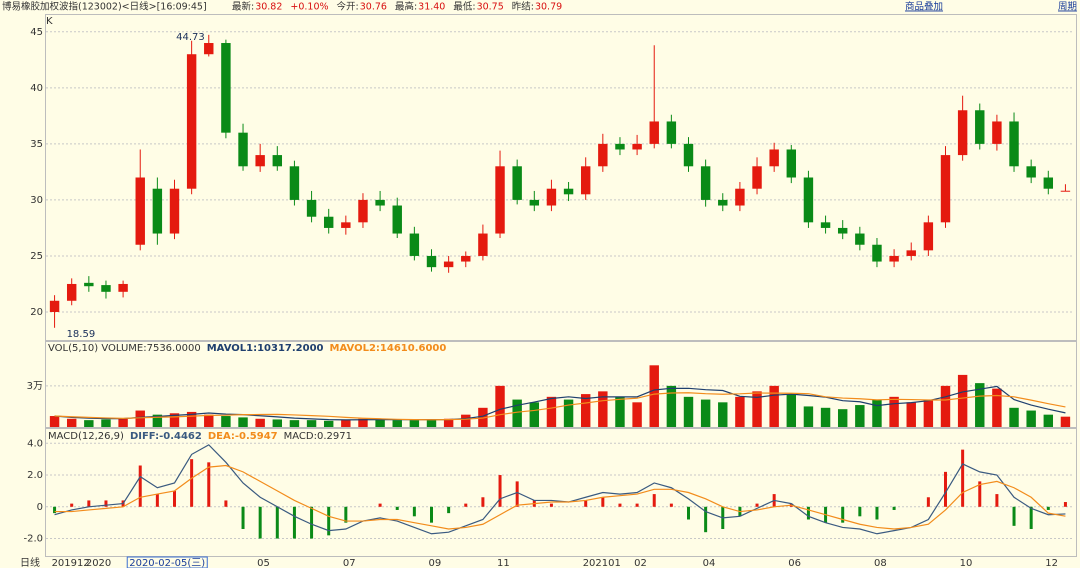  I want to click on panel-legend: DIFF:-0.4462, so click(166, 436).